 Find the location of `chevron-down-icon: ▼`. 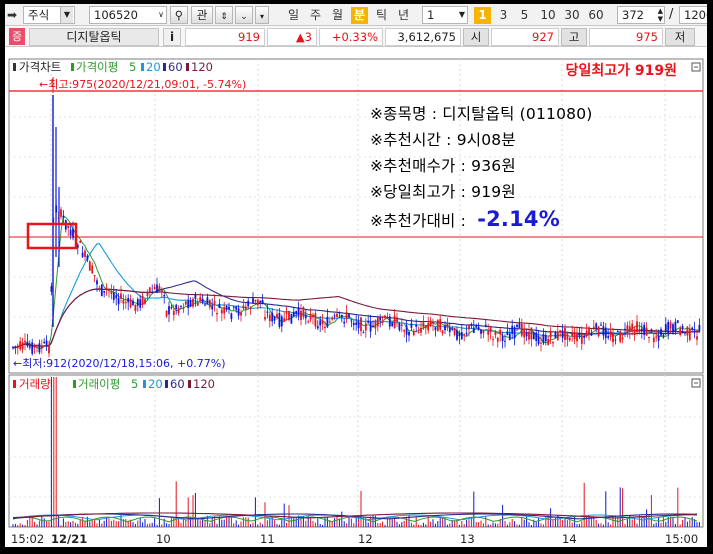

chevron-down-icon: ▼ is located at coordinates (66, 15).